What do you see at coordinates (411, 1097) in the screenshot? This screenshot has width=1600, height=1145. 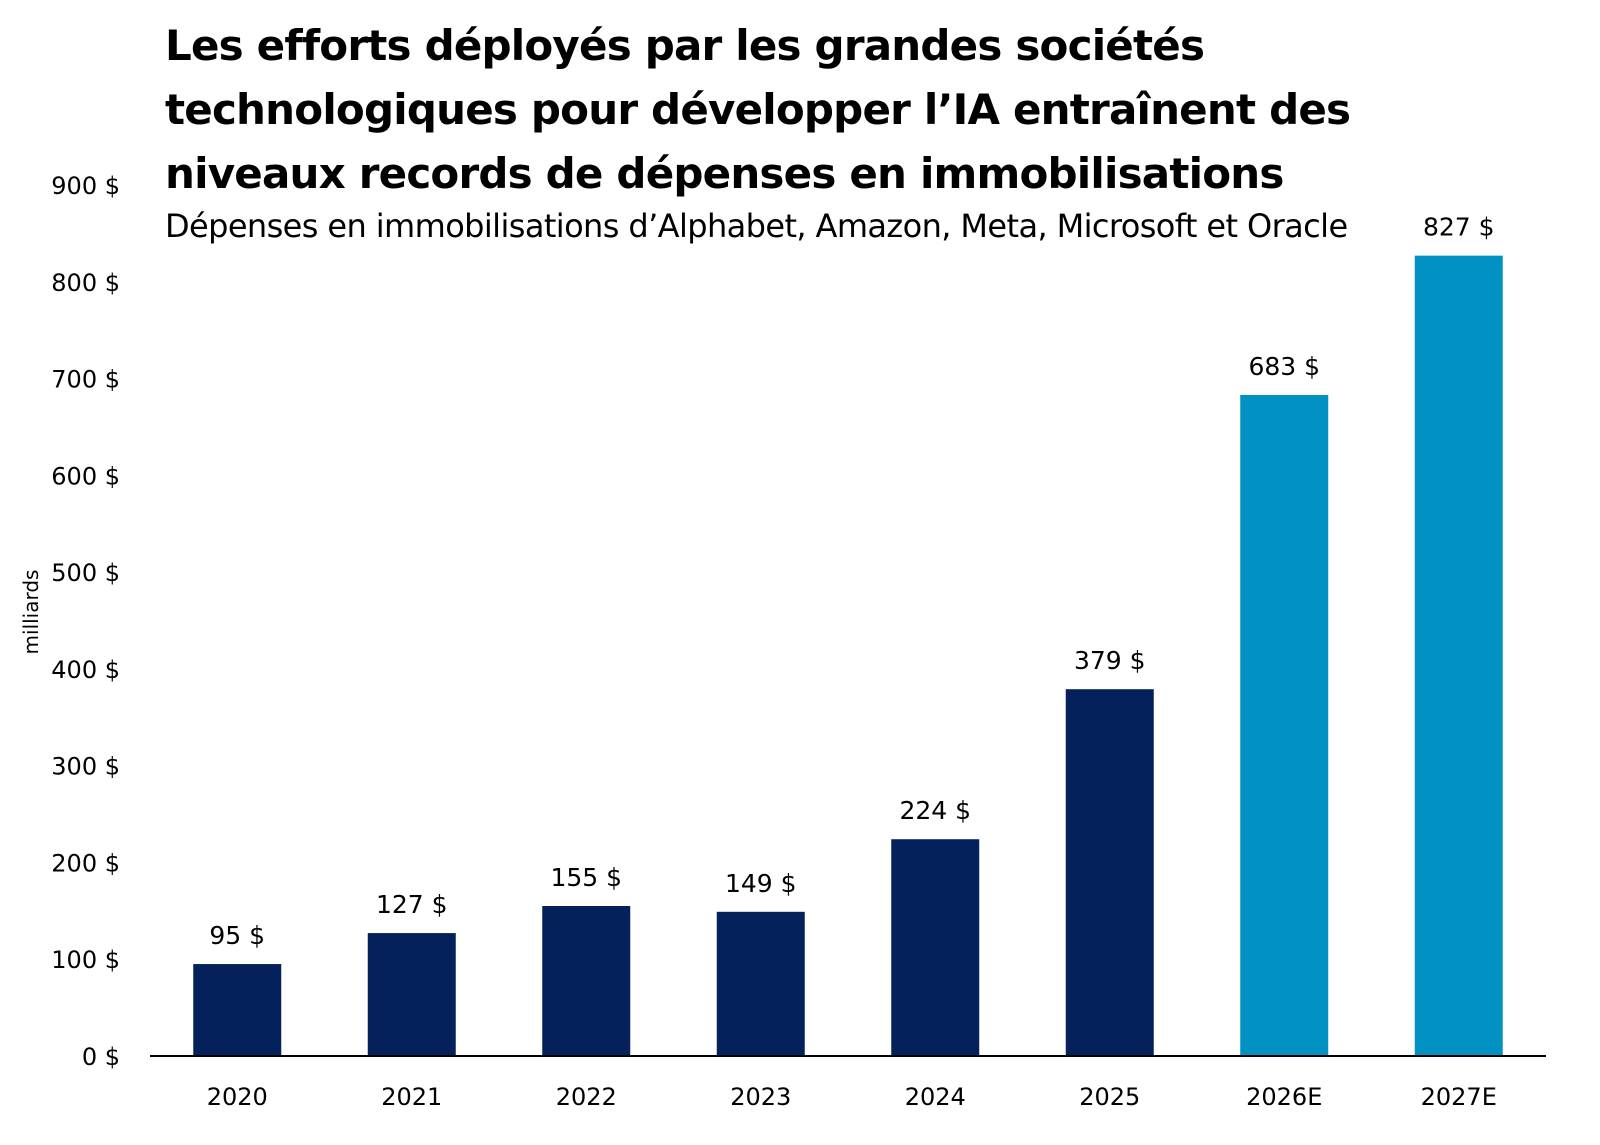 I see `x-tick-label-2021: 2021` at bounding box center [411, 1097].